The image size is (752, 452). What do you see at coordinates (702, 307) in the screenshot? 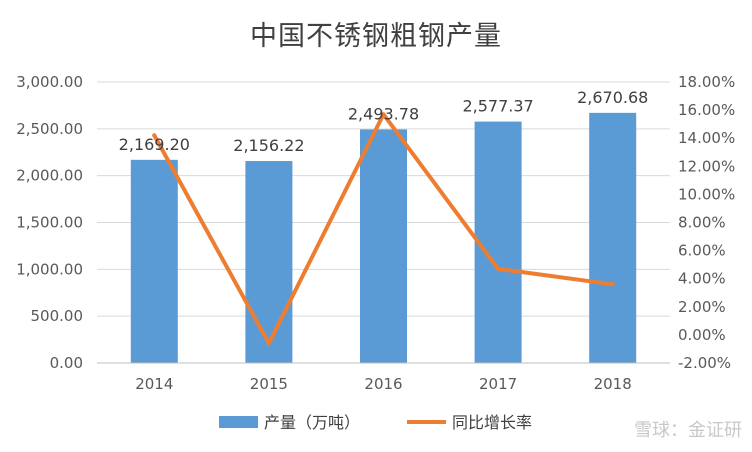
I see `y-right-tick-label: 2.00%` at bounding box center [702, 307].